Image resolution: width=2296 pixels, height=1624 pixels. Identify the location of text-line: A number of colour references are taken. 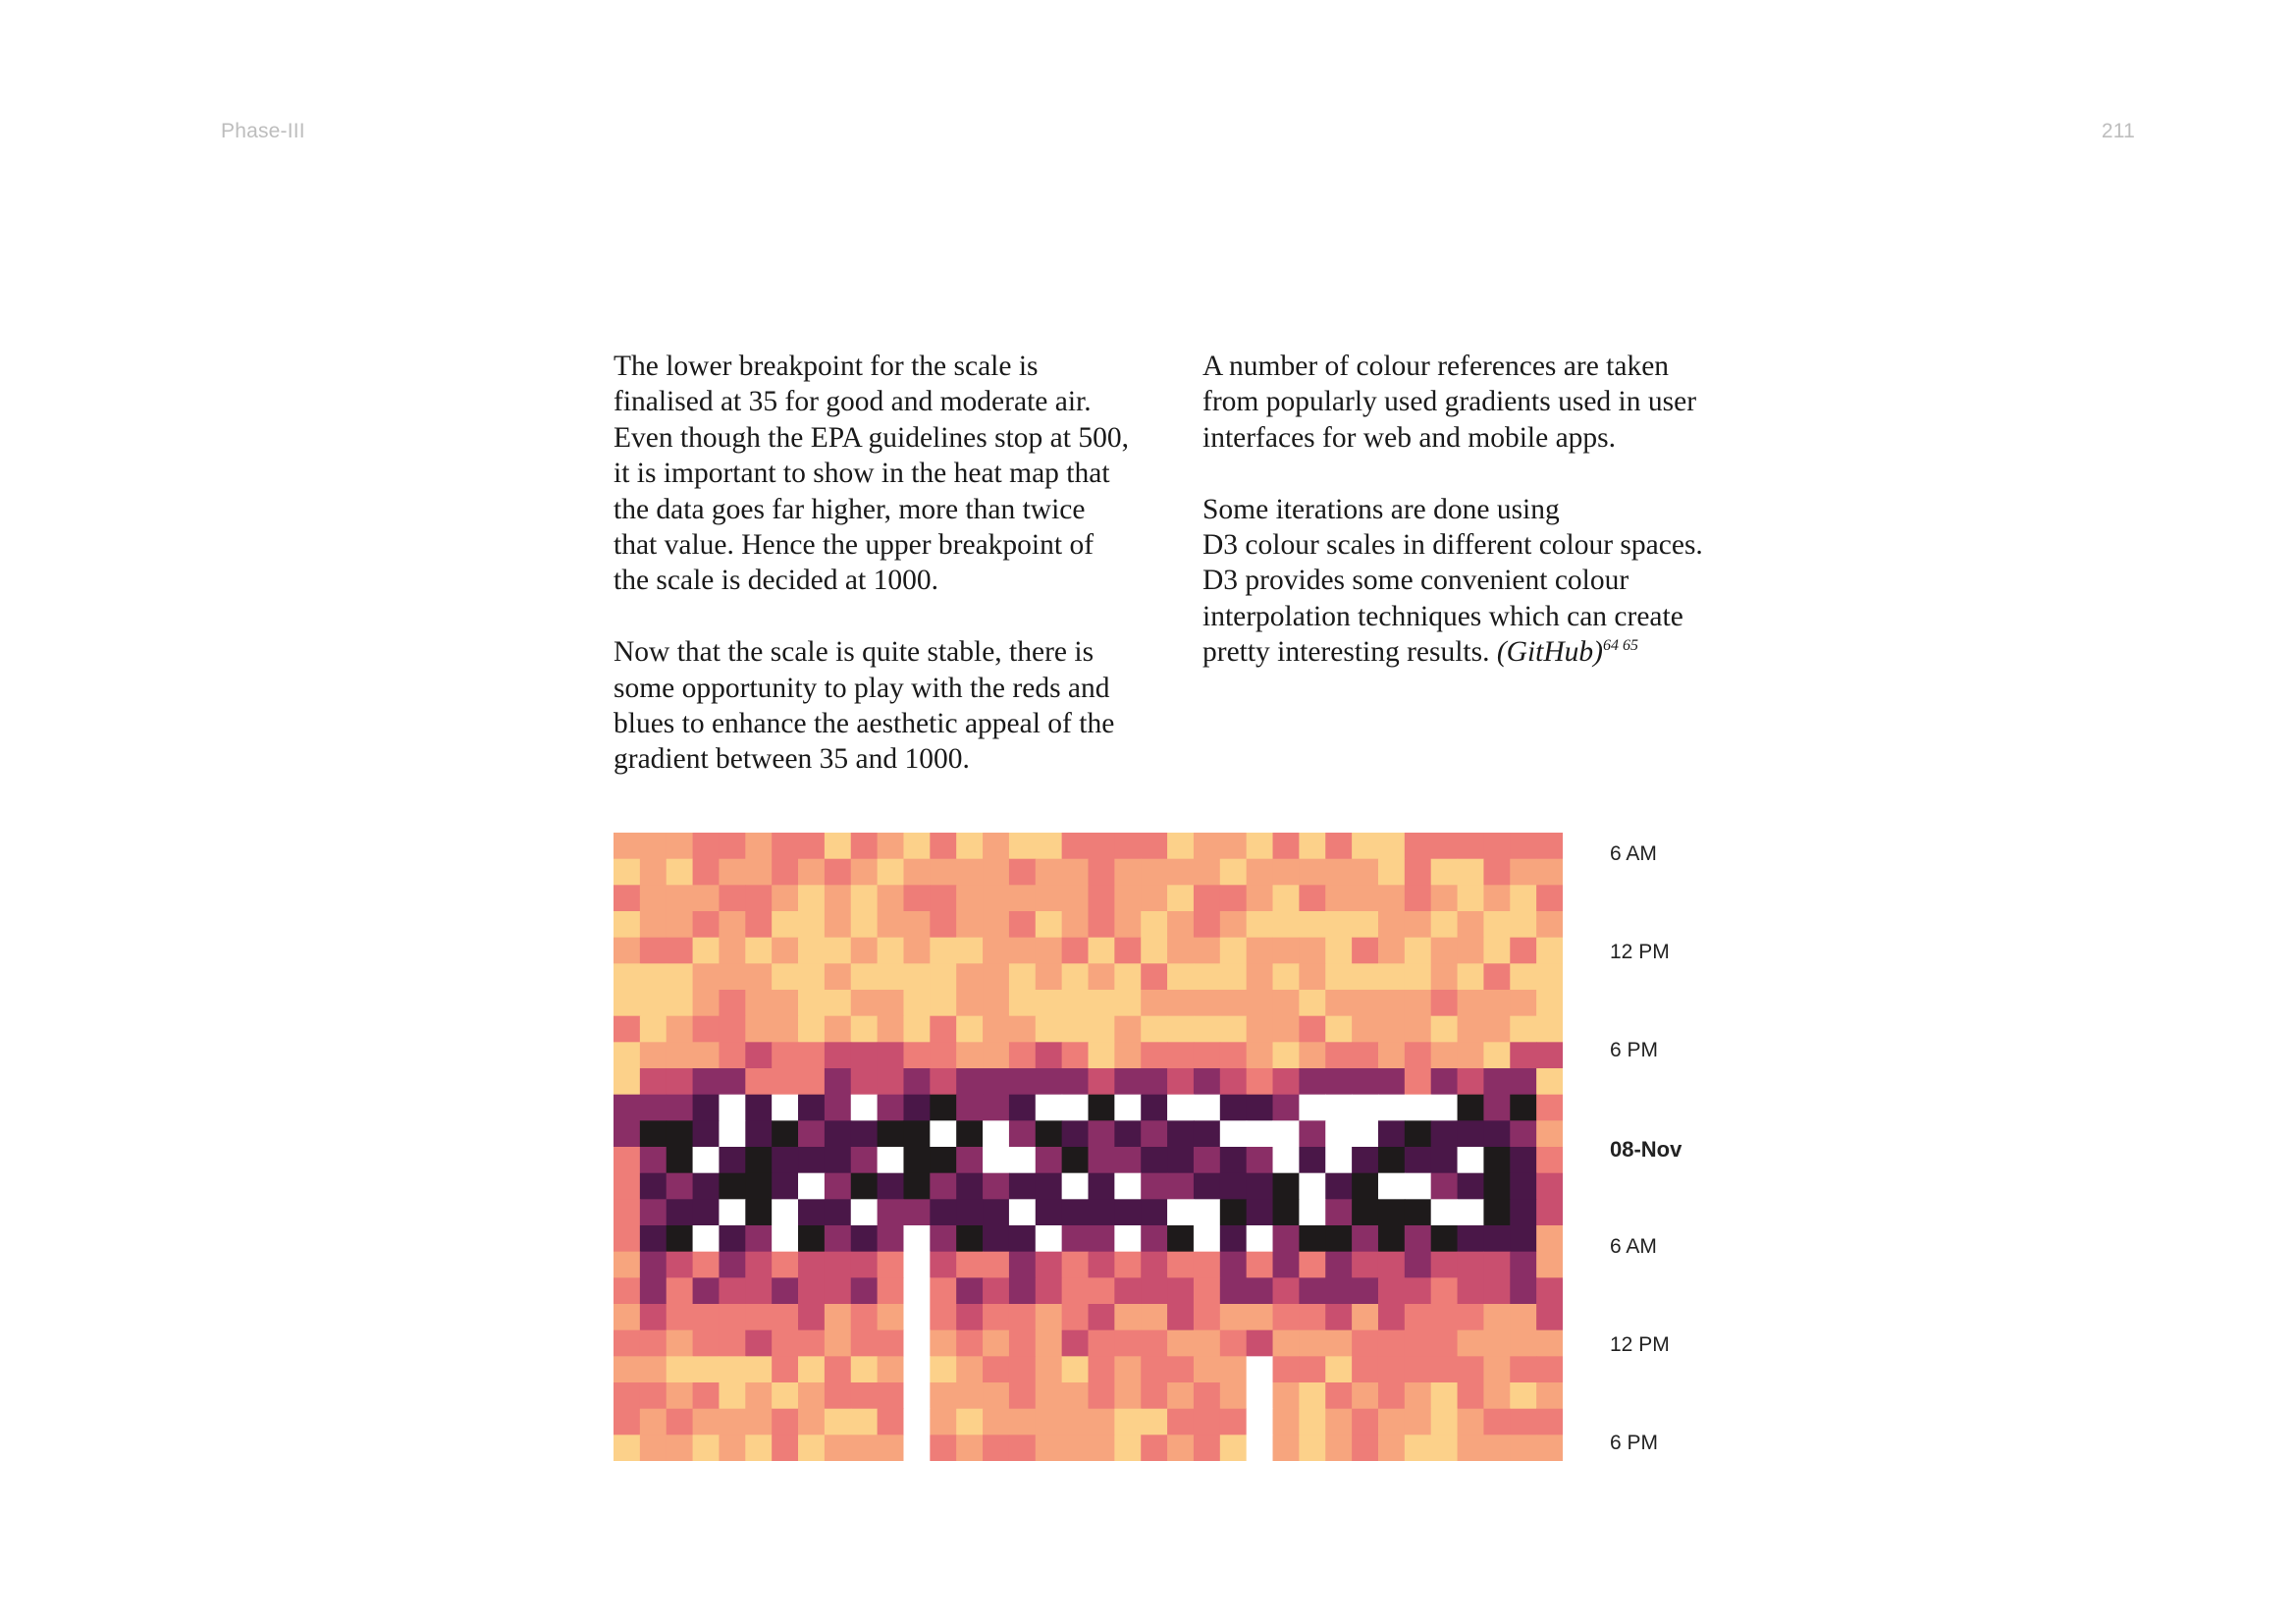
(1436, 366).